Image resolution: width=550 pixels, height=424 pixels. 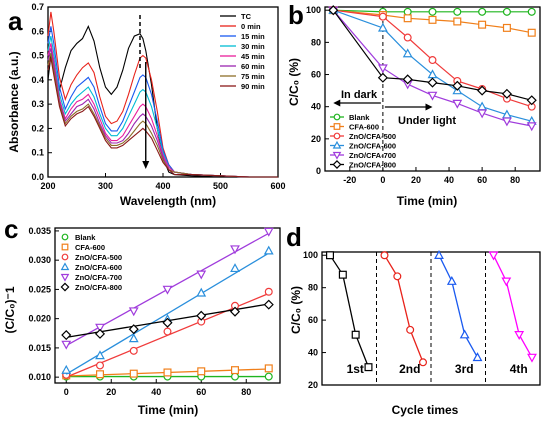 I want to click on panel-letter-a: a, so click(x=15, y=21).